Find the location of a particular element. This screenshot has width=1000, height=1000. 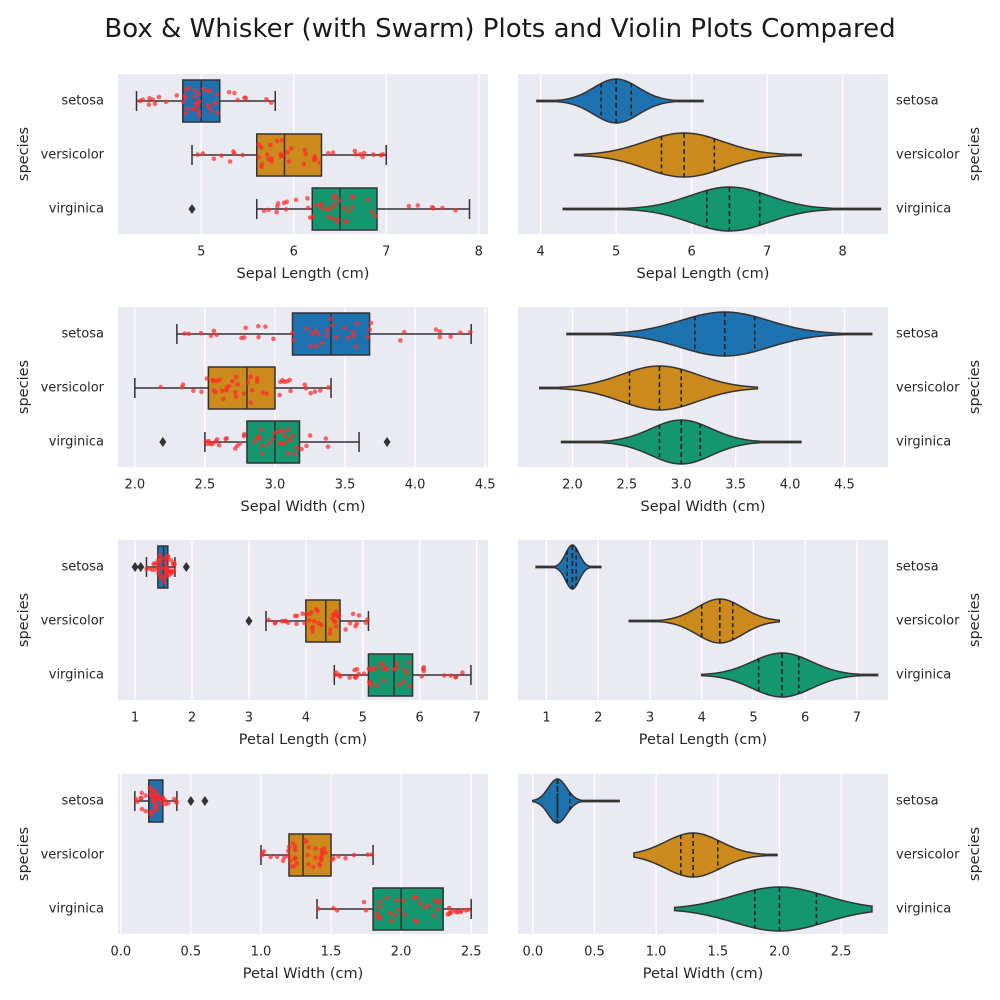

panel-7-xlabel: Petal Width (cm) is located at coordinates (303, 974).